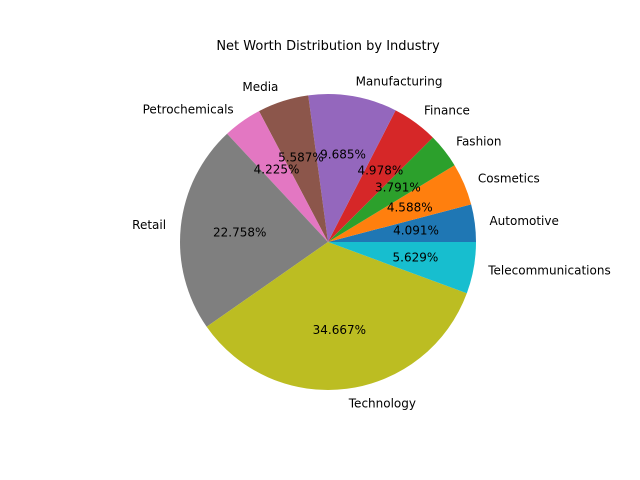 The width and height of the screenshot is (640, 480). Describe the element at coordinates (398, 187) in the screenshot. I see `percent-label-fashion: 3.791%` at that location.